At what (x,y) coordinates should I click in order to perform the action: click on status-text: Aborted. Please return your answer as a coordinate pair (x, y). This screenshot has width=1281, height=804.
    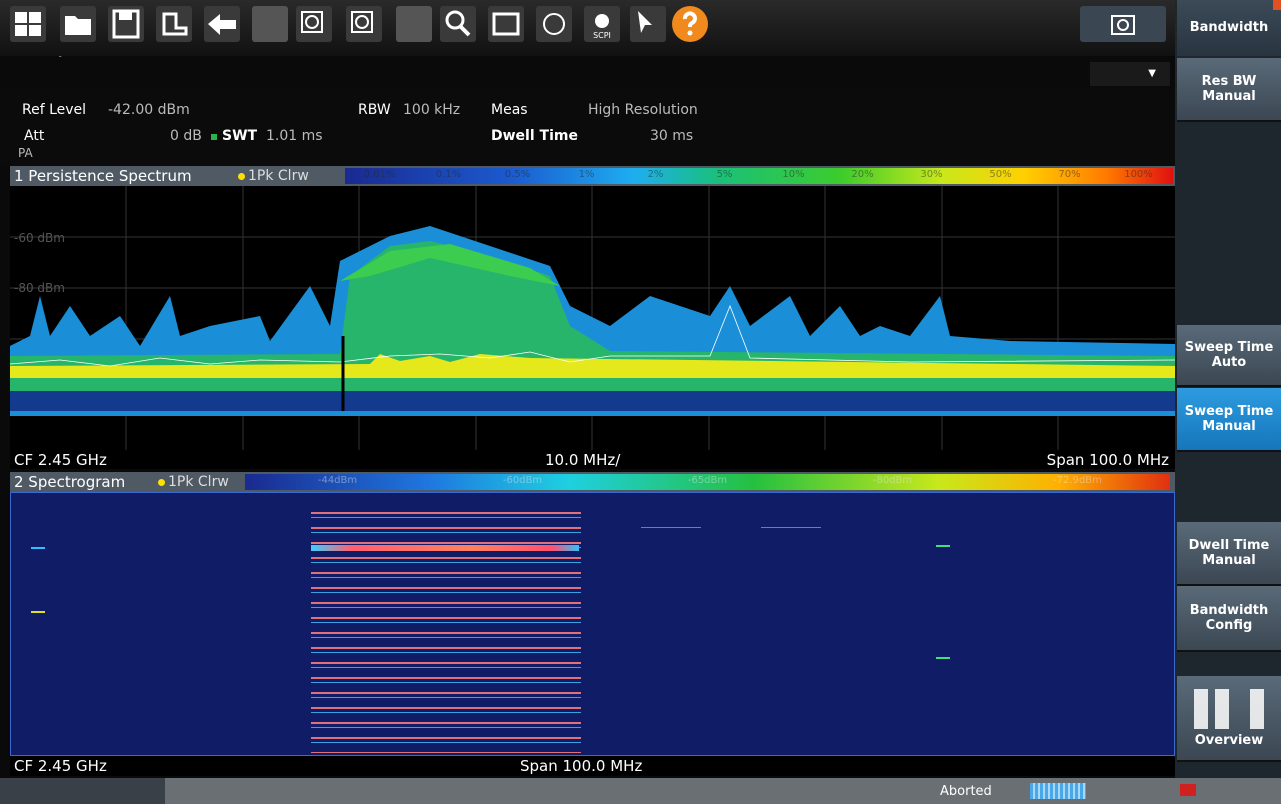
    Looking at the image, I should click on (966, 791).